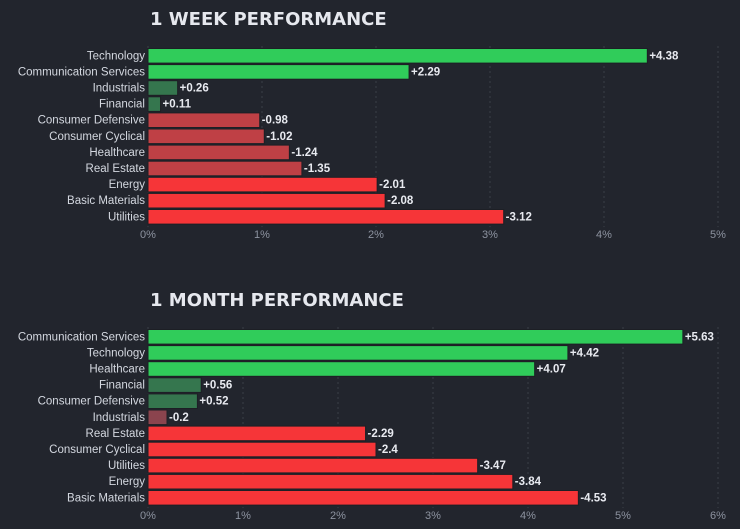  Describe the element at coordinates (317, 169) in the screenshot. I see `value-label: -1.35` at that location.